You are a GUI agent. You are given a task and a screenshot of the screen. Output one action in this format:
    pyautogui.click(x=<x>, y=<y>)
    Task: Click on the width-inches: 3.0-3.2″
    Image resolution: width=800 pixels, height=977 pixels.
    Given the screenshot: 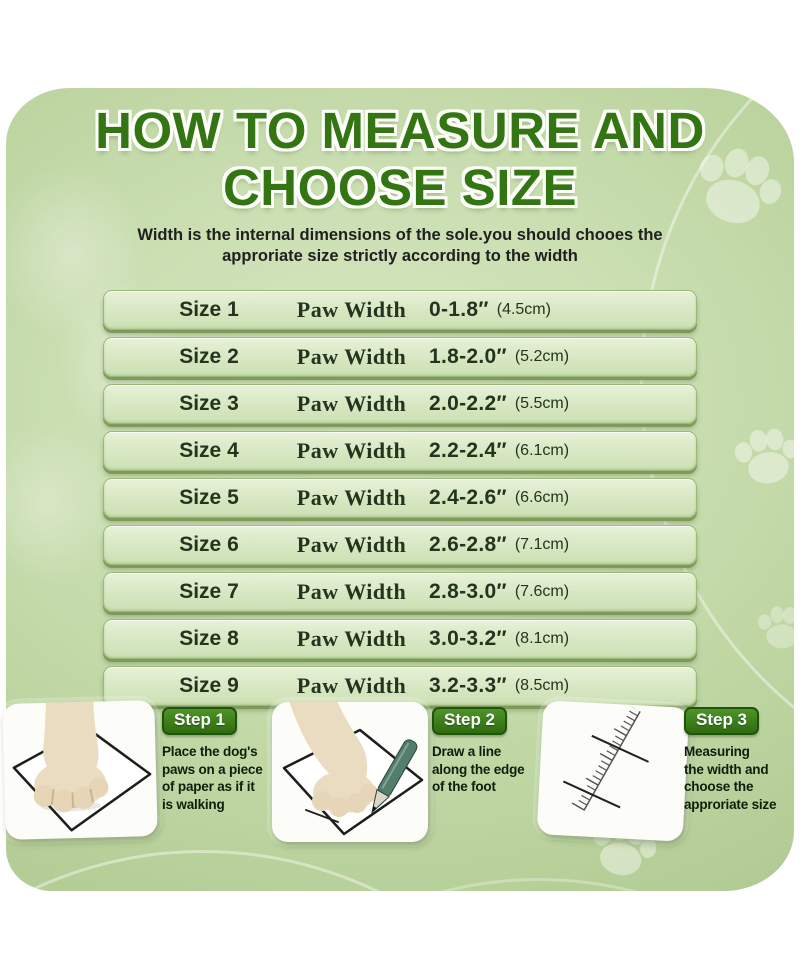 What is the action you would take?
    pyautogui.click(x=468, y=638)
    